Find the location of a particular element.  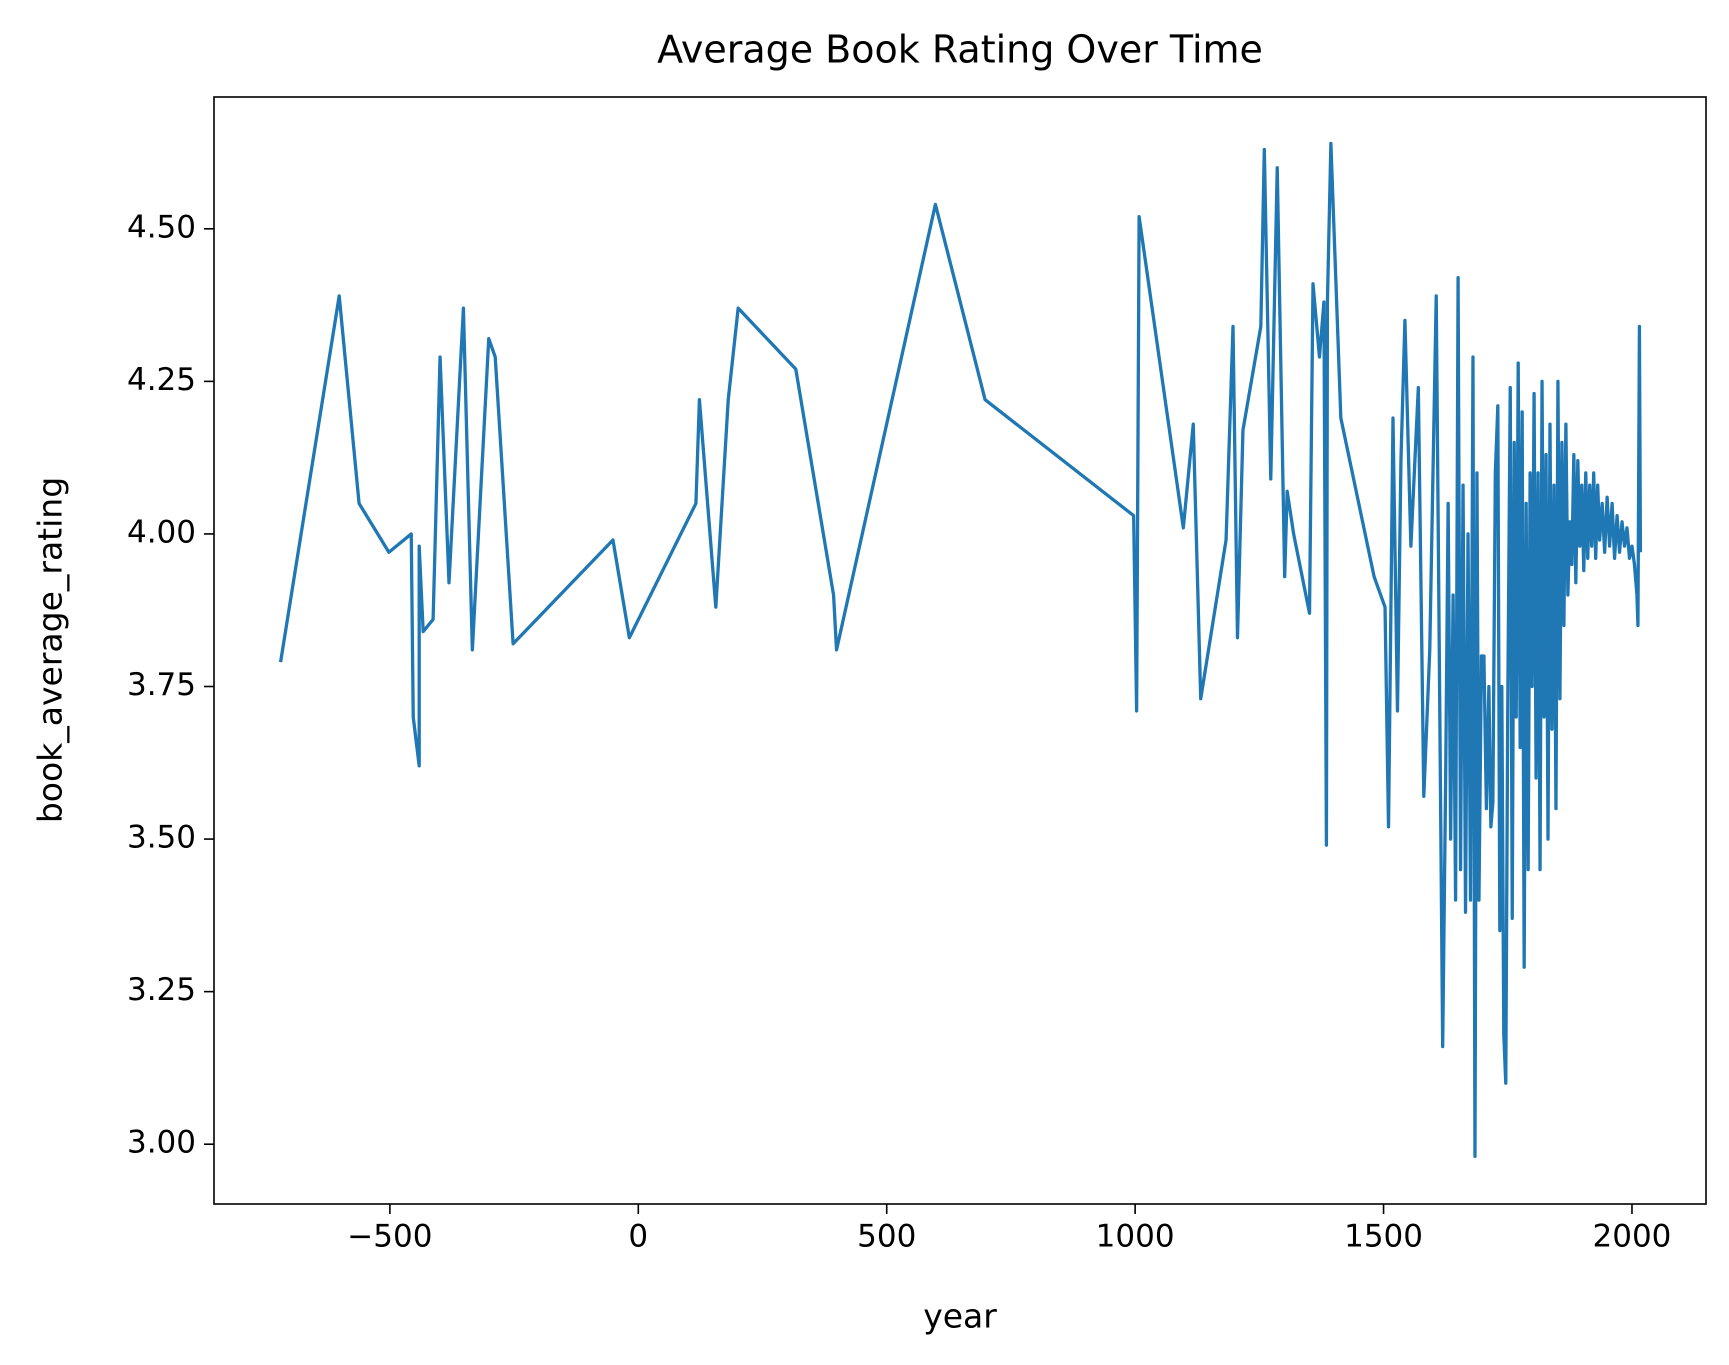

y-tick-label: 4.00 is located at coordinates (161, 532).